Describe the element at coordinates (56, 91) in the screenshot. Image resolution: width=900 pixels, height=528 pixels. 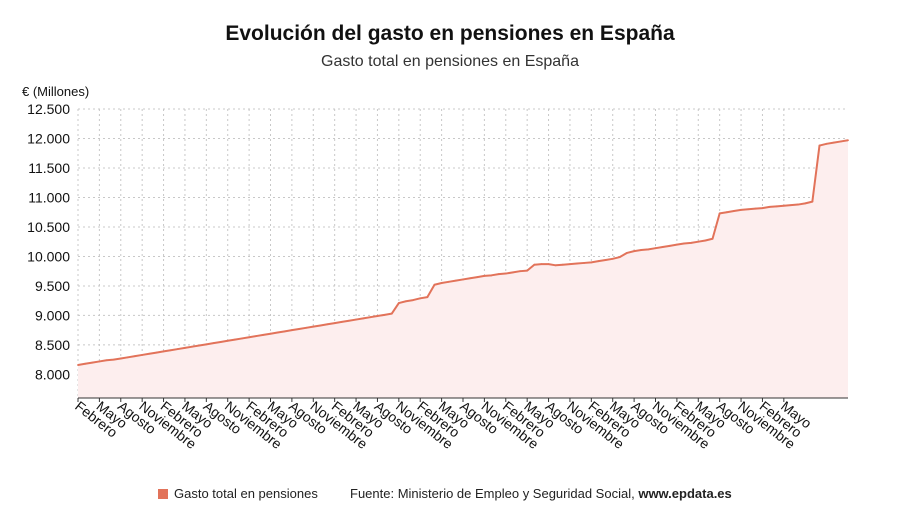
I see `y-axis-label: € (Millones)` at that location.